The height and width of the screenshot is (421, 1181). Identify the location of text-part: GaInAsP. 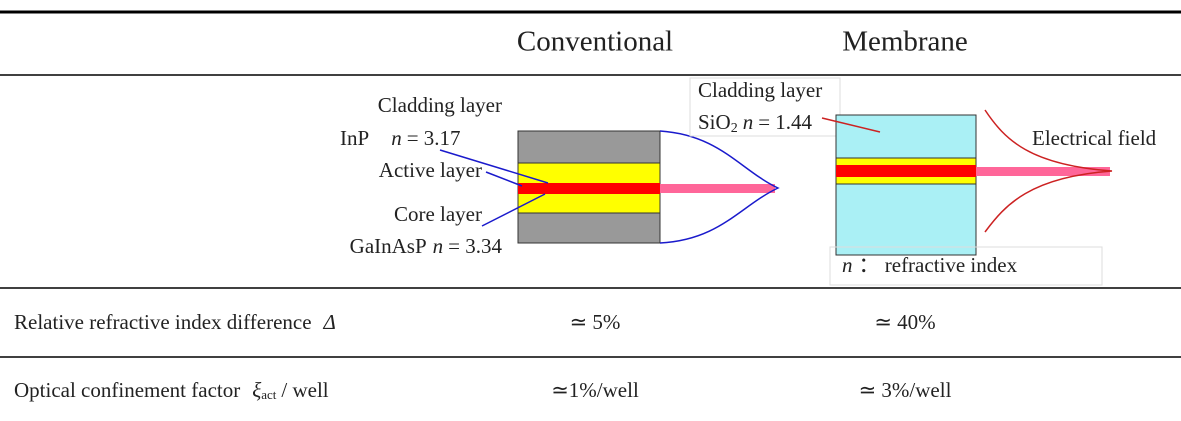
(388, 246).